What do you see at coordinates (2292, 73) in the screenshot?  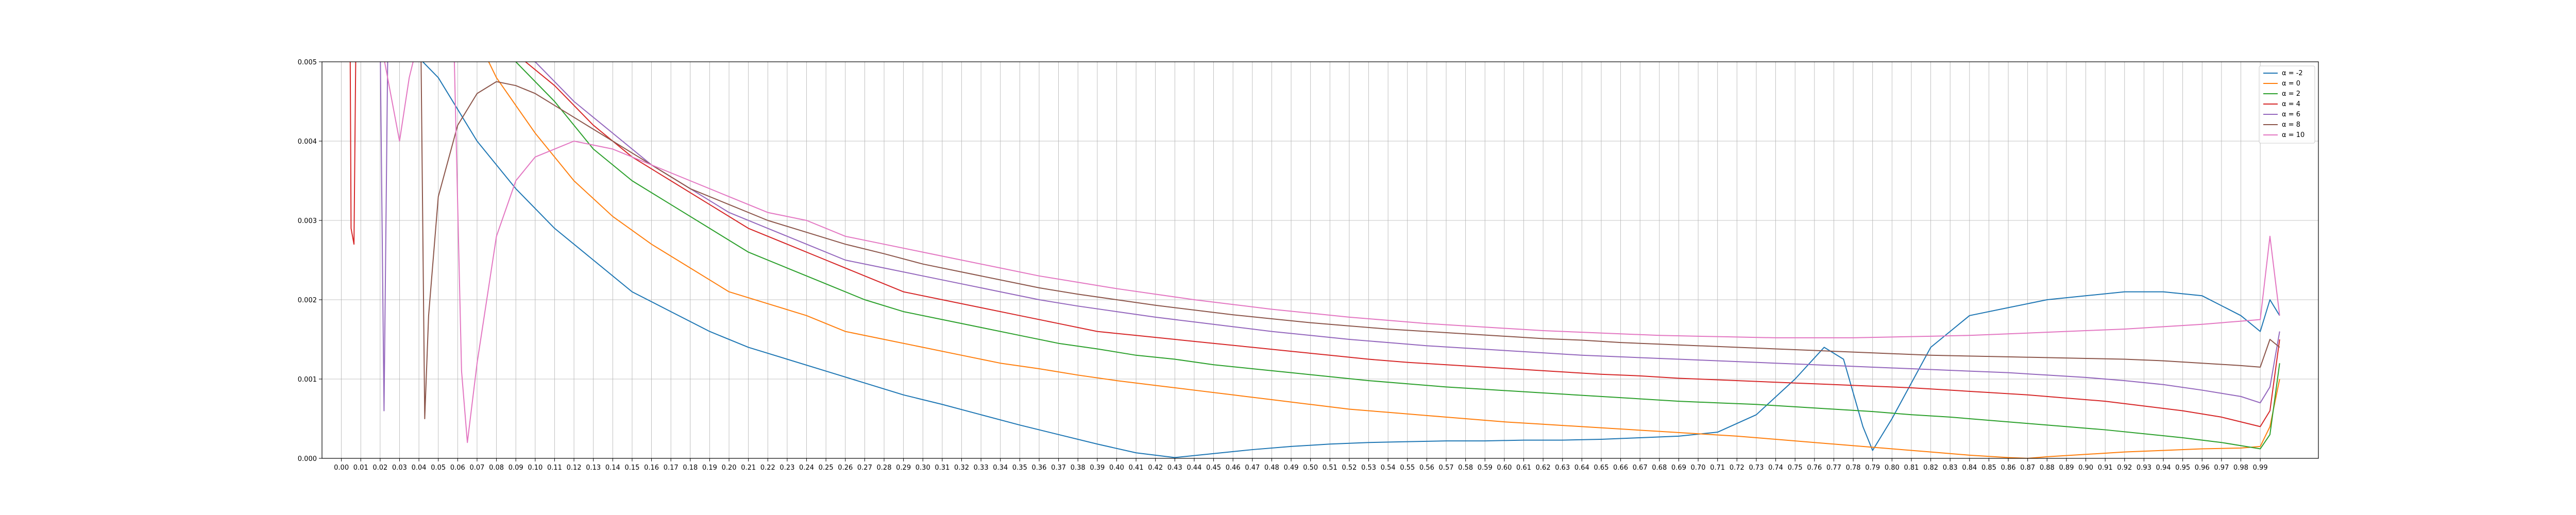 I see `legend-label: α = -2` at bounding box center [2292, 73].